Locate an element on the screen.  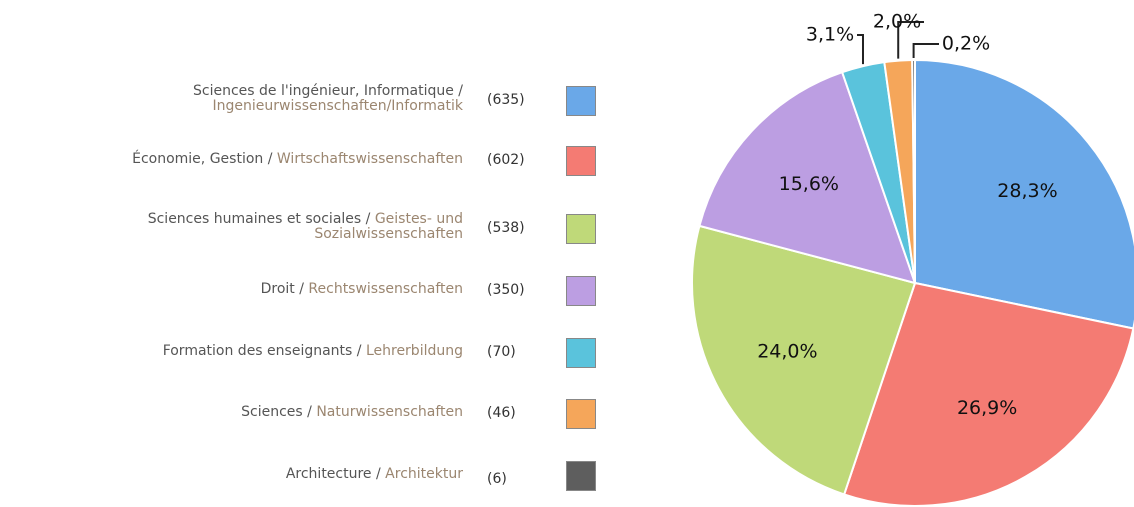
legend-label-fr: Sciences / is located at coordinates (276, 412).